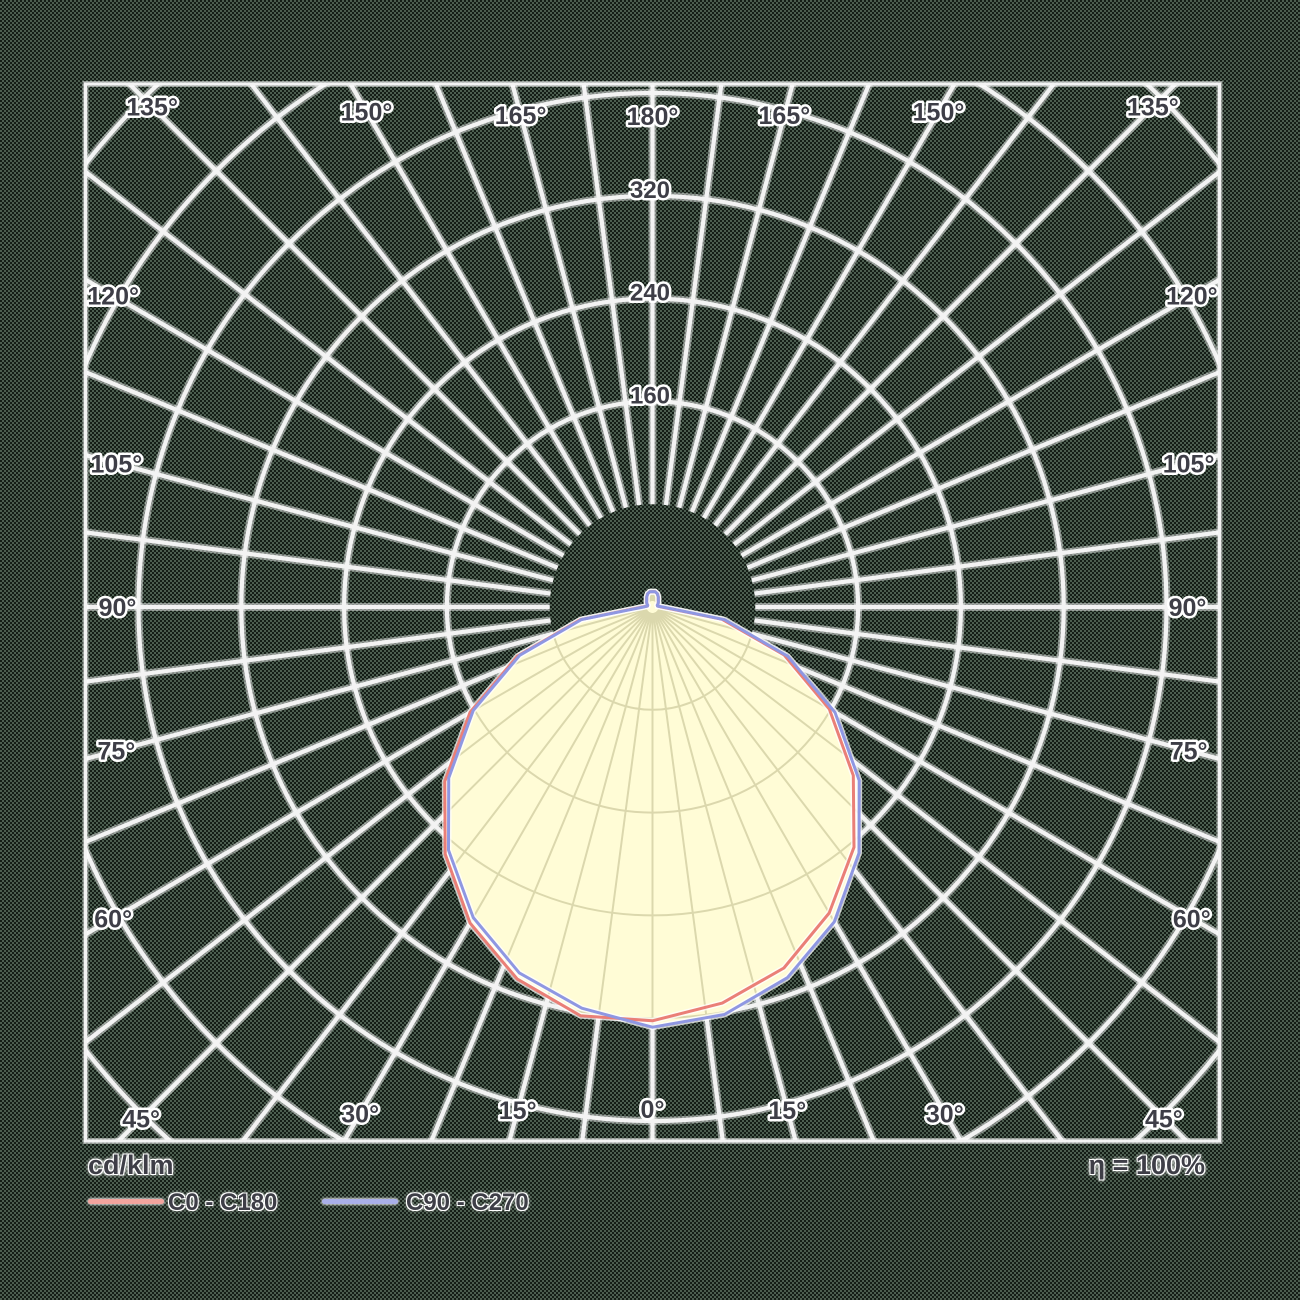  What do you see at coordinates (1146, 1165) in the screenshot?
I see `efficiency-label: η = 100%` at bounding box center [1146, 1165].